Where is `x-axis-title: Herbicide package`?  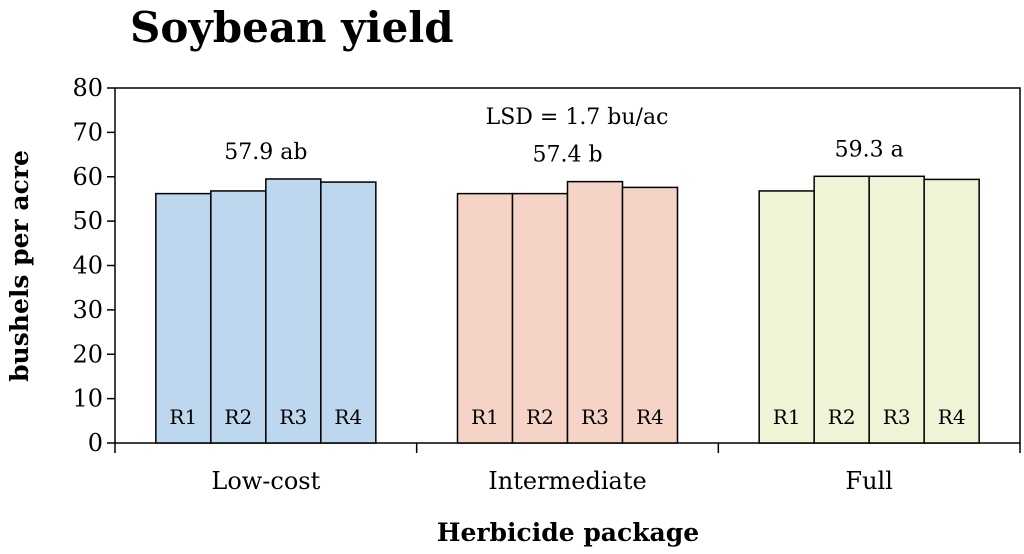 x-axis-title: Herbicide package is located at coordinates (568, 532).